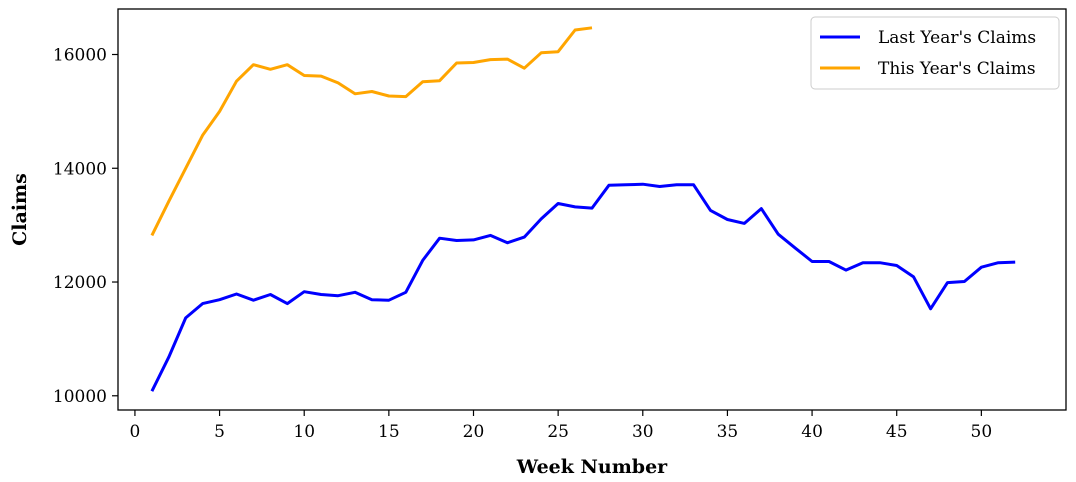 This screenshot has height=482, width=1076. Describe the element at coordinates (135, 432) in the screenshot. I see `x-tick-label: 0` at that location.